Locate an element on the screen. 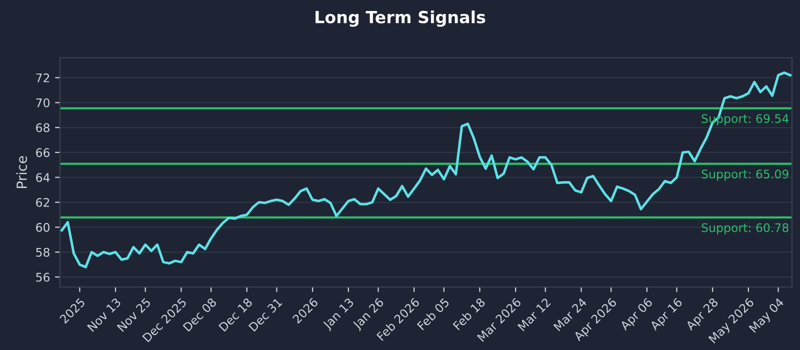 This screenshot has width=800, height=350. y-tick-label: 68 is located at coordinates (43, 127).